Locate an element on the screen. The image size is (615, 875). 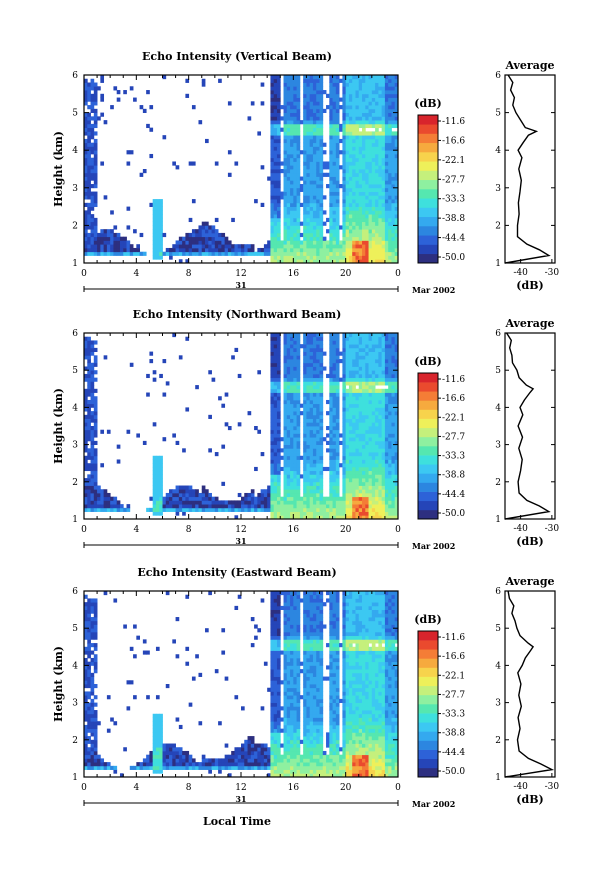
y-tick-label: 1 is located at coordinates (75, 520).